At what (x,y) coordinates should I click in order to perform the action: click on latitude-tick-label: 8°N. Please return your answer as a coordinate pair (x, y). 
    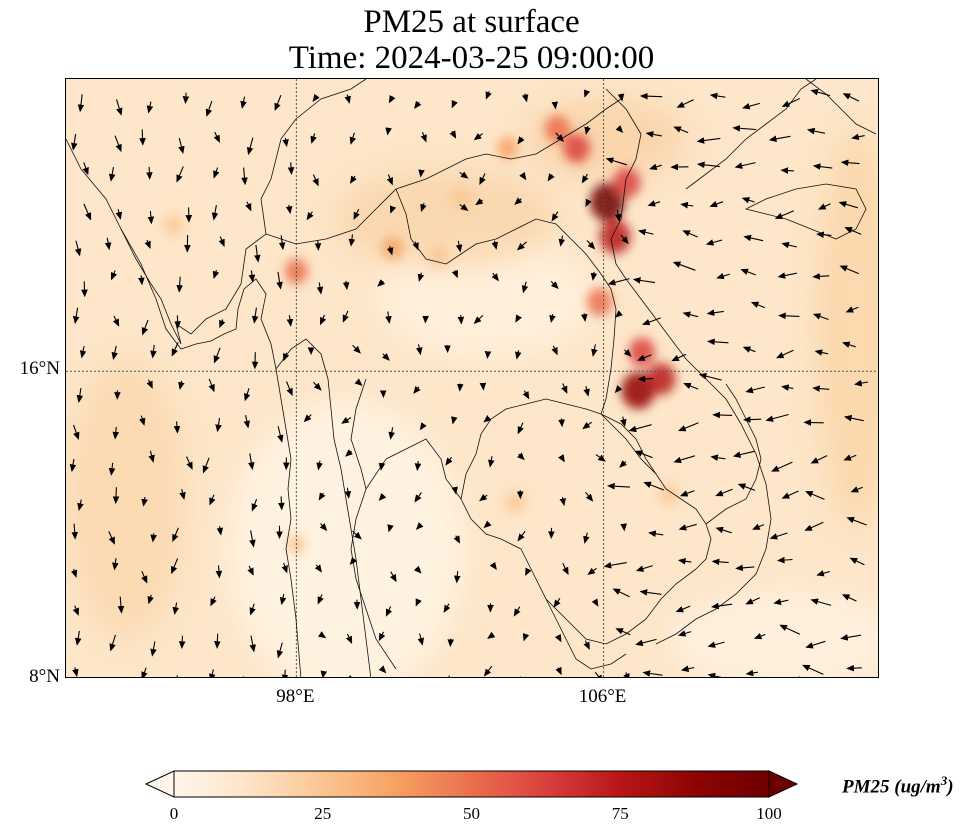
    Looking at the image, I should click on (44, 676).